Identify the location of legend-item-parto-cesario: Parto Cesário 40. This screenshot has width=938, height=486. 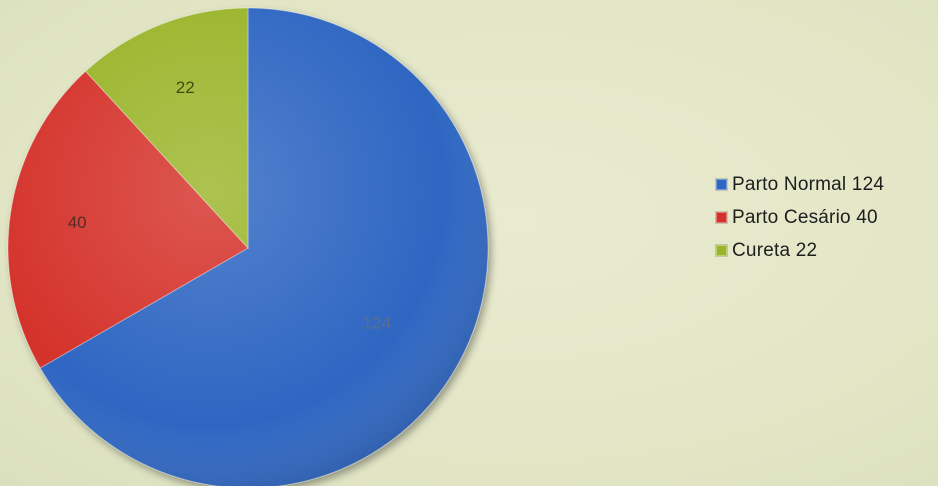
(800, 217).